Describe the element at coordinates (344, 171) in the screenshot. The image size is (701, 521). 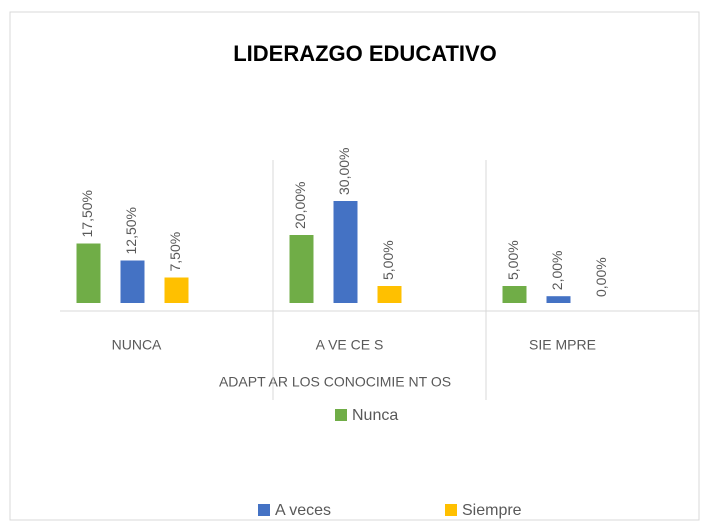
I see `data-label: 30,00%` at that location.